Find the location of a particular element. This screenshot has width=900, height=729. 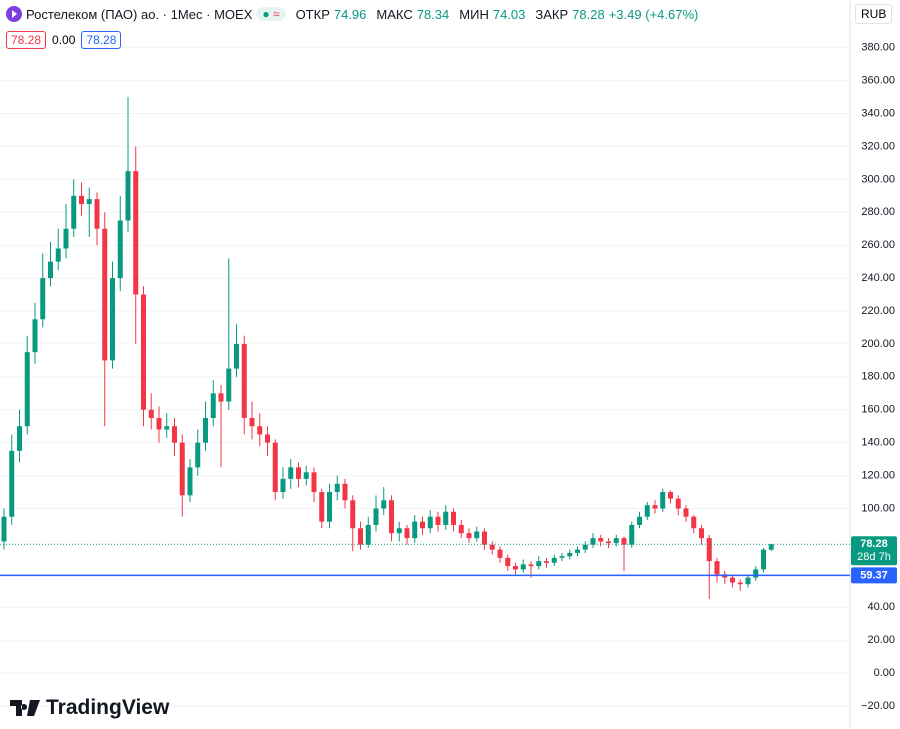

y-tick-label: 340.00 is located at coordinates (878, 113).